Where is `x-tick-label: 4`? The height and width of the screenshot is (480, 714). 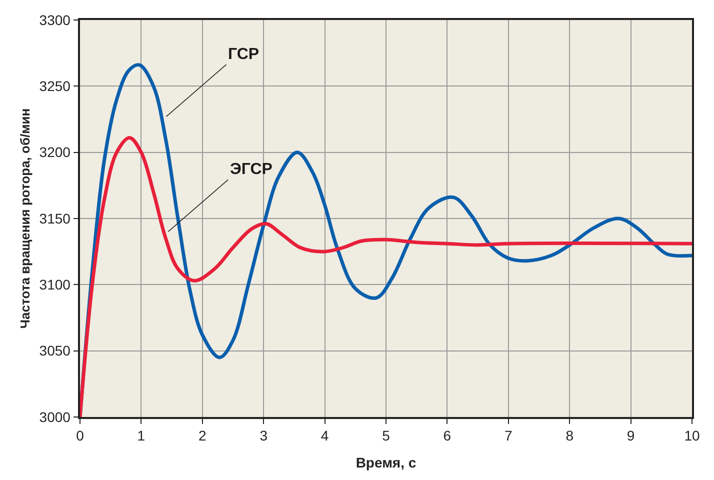 x-tick-label: 4 is located at coordinates (324, 436).